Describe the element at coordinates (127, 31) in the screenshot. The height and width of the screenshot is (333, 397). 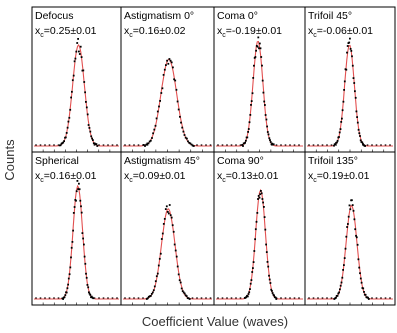
I see `xc-symbol: x` at that location.